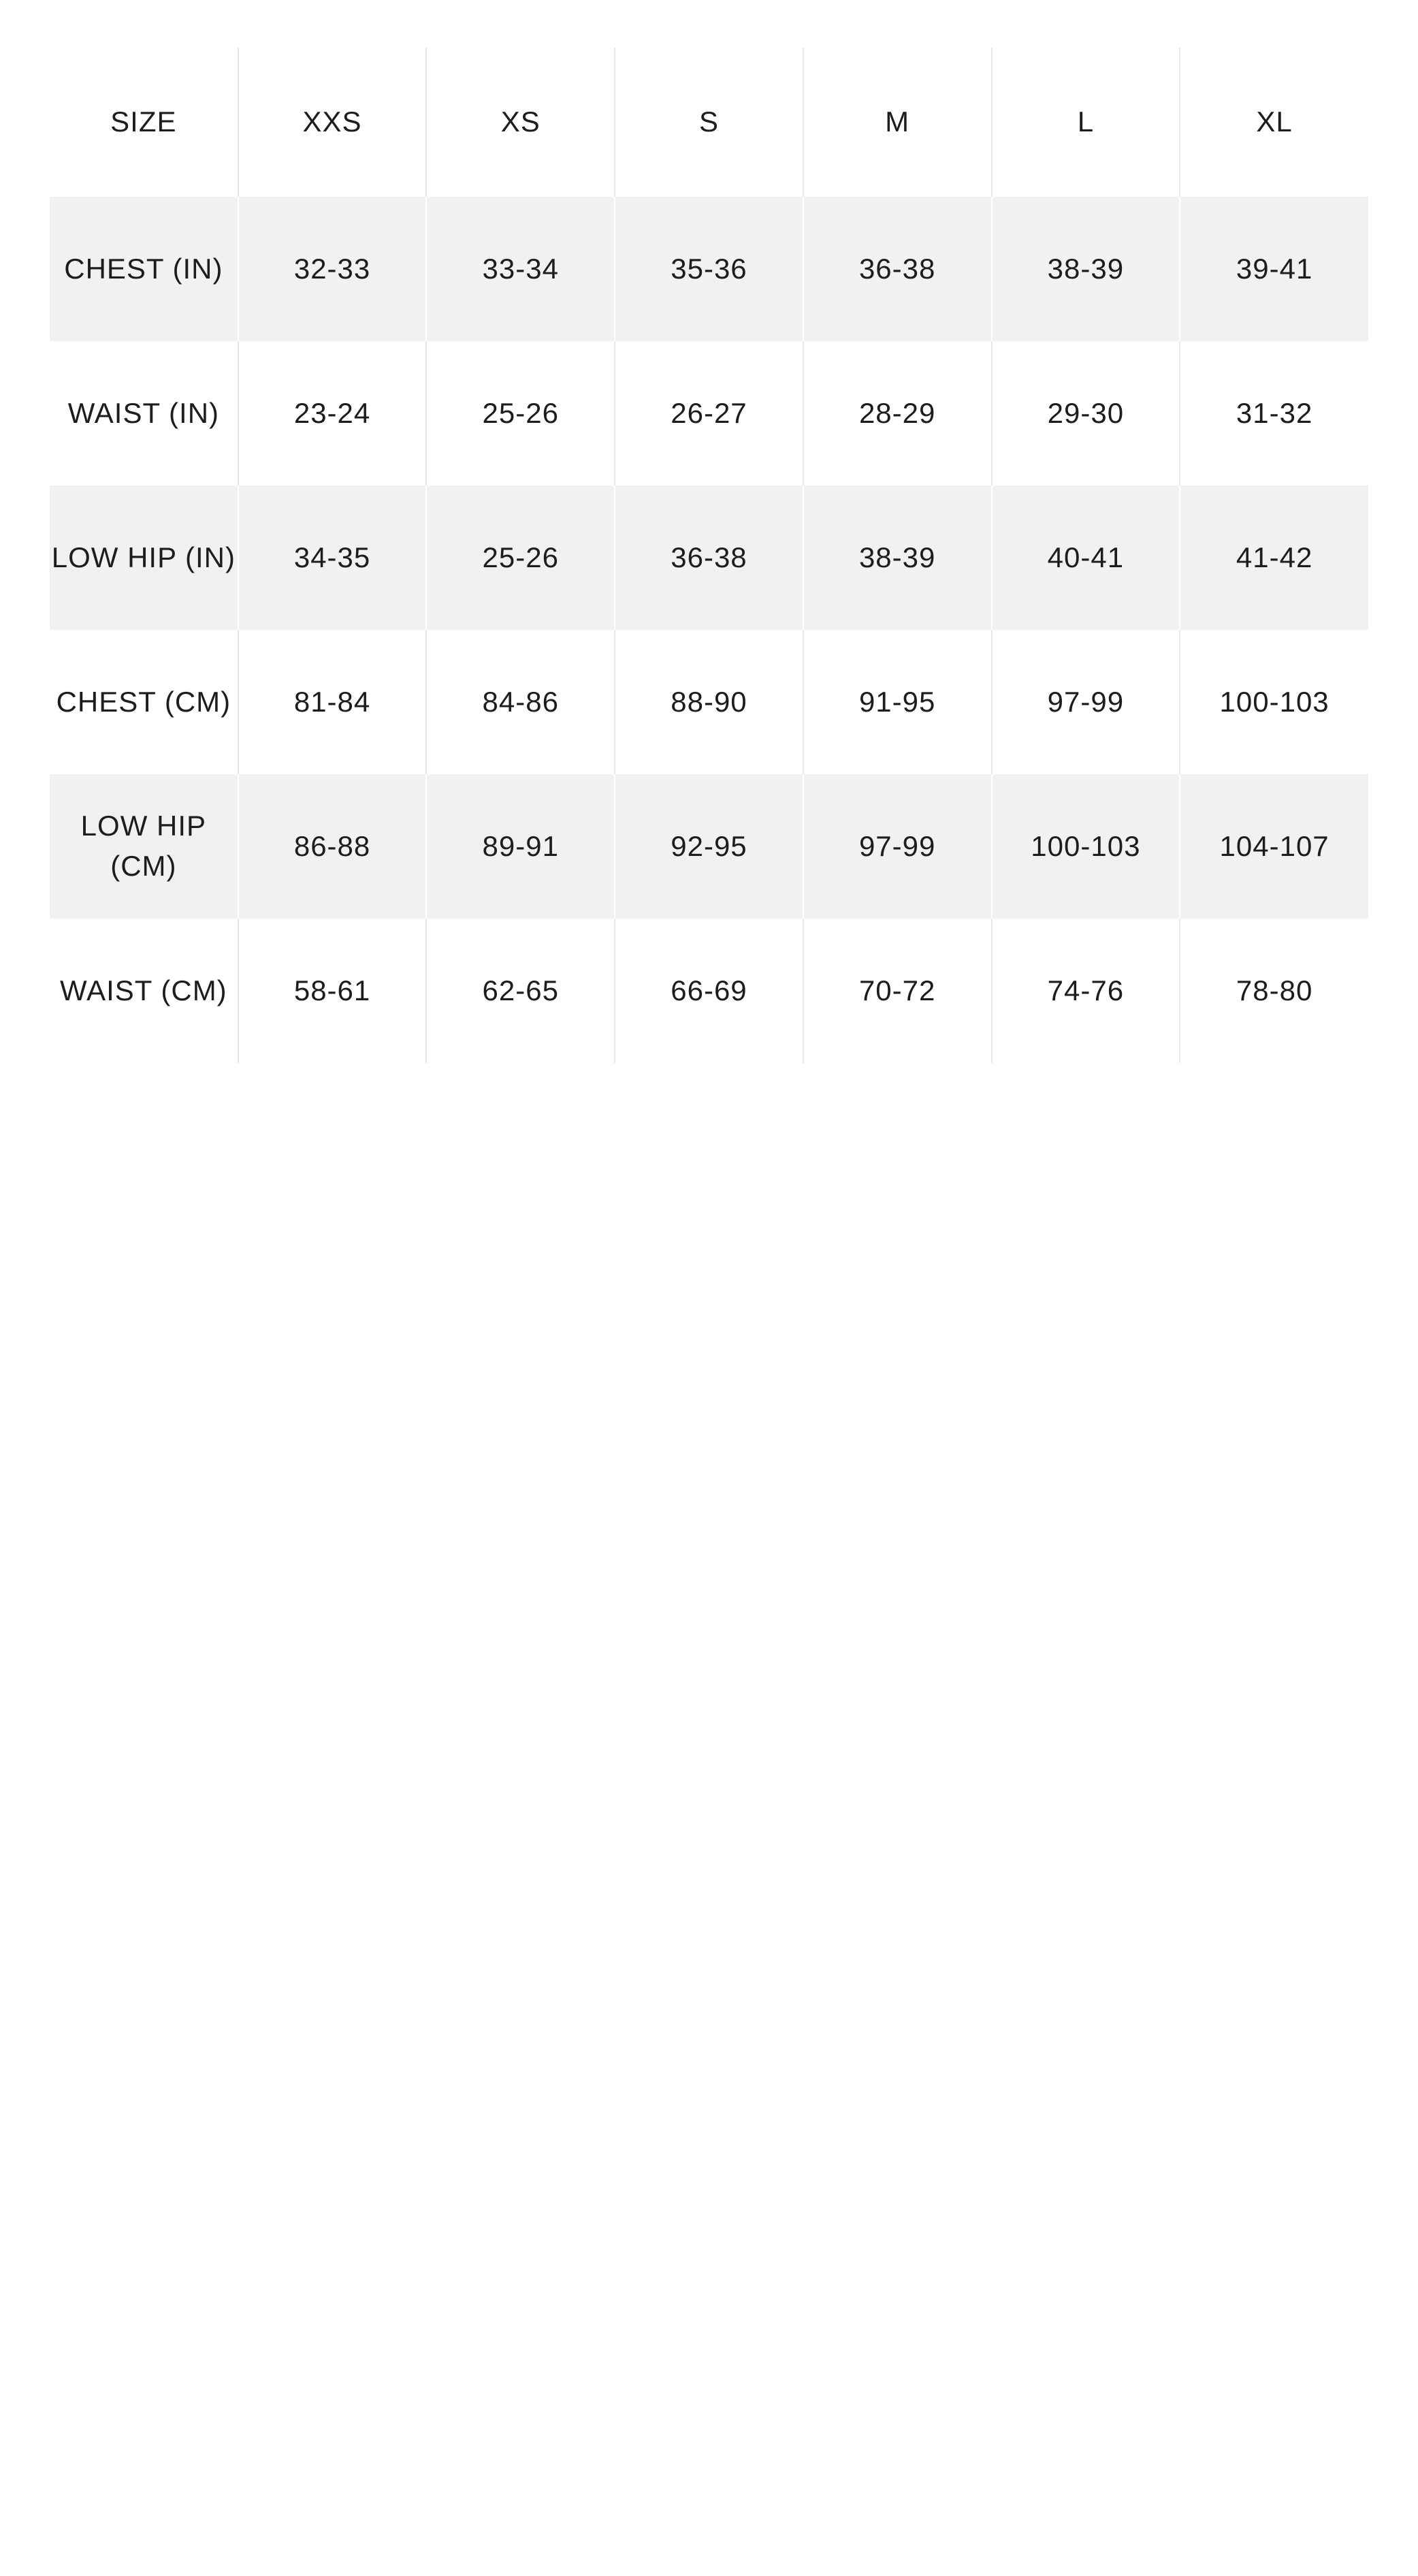 The image size is (1418, 2576). I want to click on row-label: CHEST (CM), so click(143, 701).